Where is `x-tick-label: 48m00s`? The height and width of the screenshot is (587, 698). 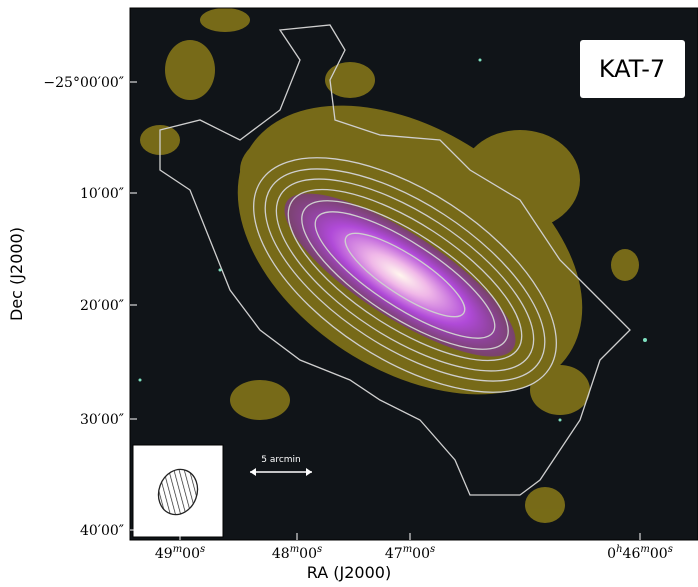
x-tick-label: 48m00s is located at coordinates (297, 553).